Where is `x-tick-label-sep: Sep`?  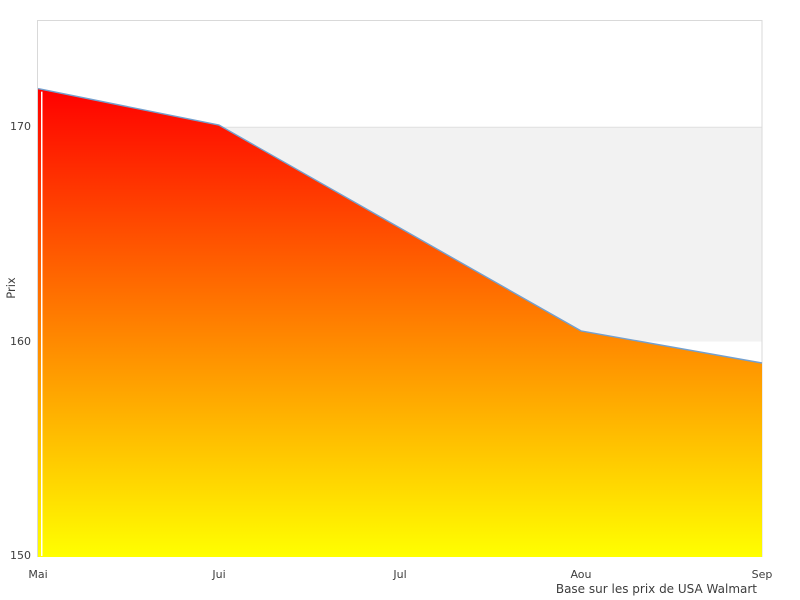
x-tick-label-sep: Sep is located at coordinates (762, 574).